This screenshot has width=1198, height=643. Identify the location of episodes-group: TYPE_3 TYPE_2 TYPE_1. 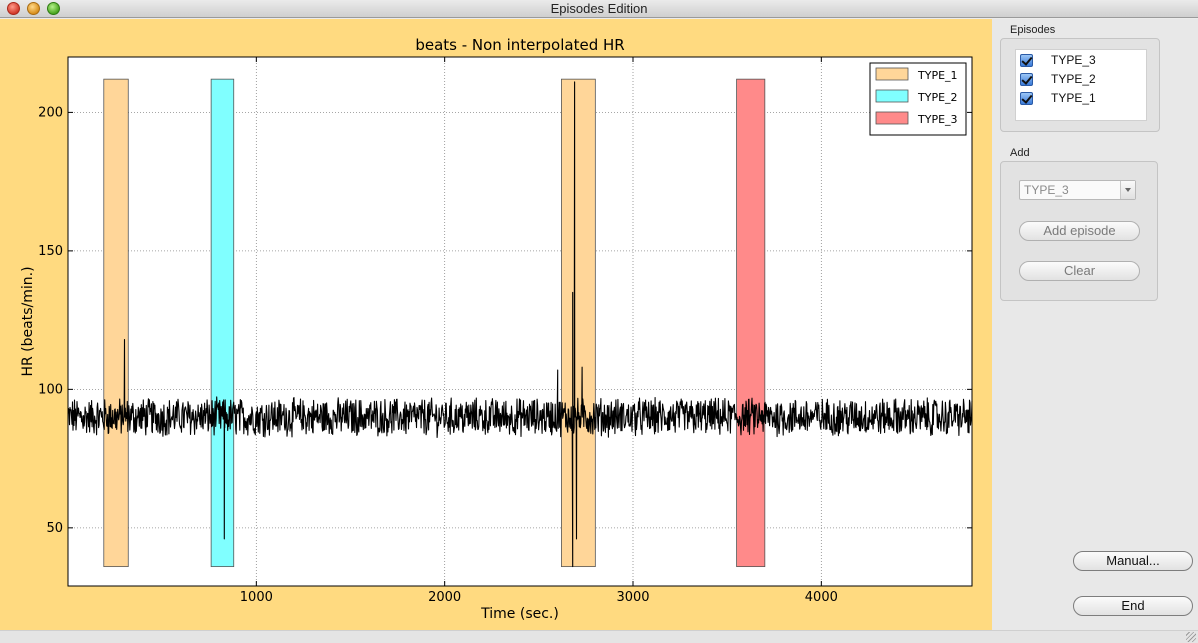
(1080, 85).